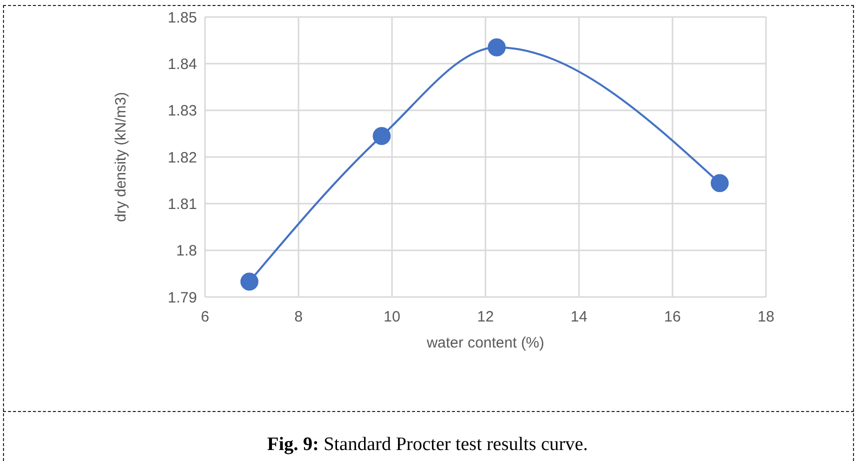 This screenshot has height=467, width=855. Describe the element at coordinates (485, 343) in the screenshot. I see `x-axis-title: water content (%)` at that location.